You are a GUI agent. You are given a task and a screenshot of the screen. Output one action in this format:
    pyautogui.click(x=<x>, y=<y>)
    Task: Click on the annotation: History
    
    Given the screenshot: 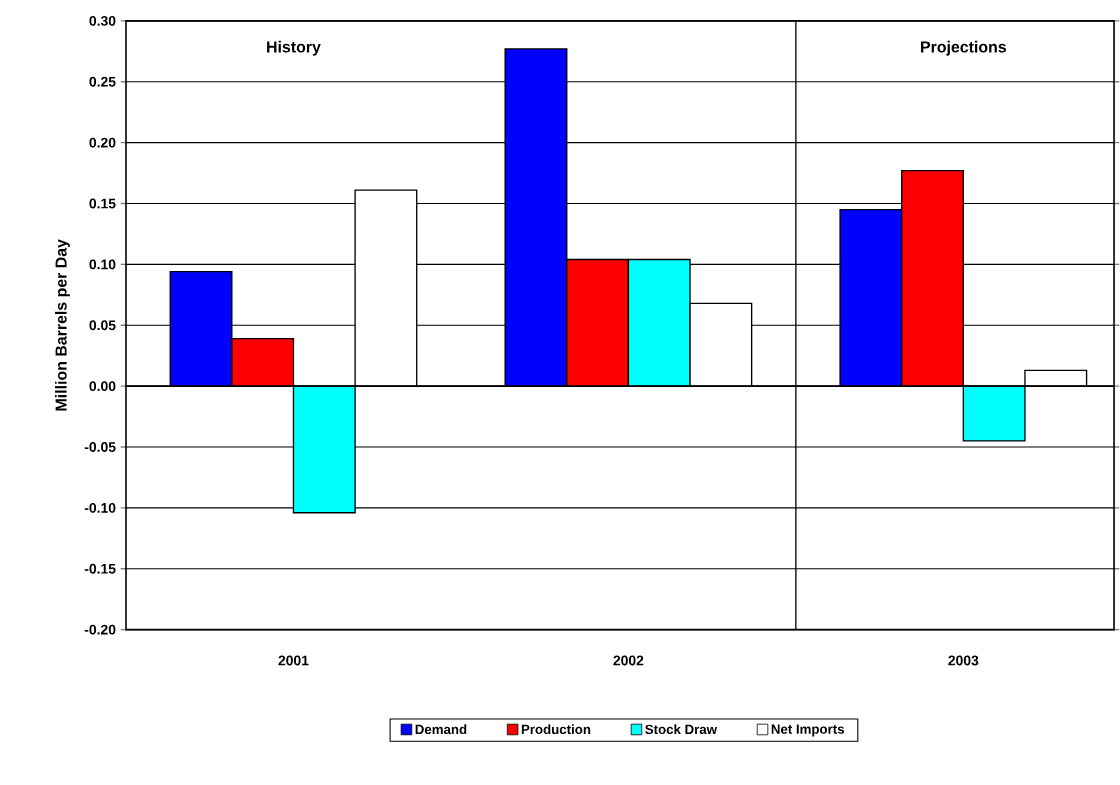 What is the action you would take?
    pyautogui.click(x=294, y=48)
    